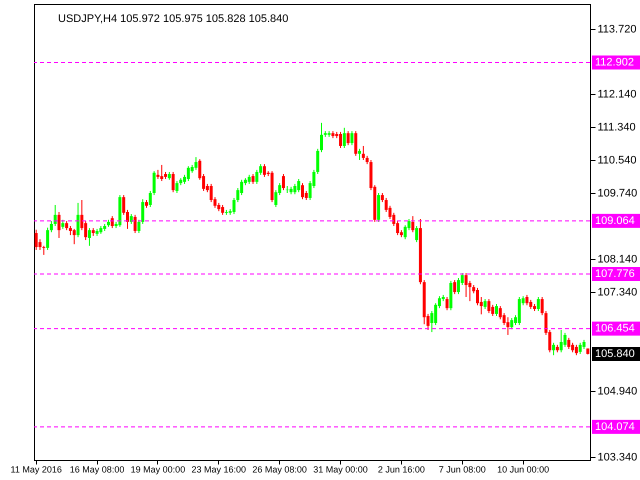 Image resolution: width=640 pixels, height=480 pixels. Describe the element at coordinates (617, 29) in the screenshot. I see `y-tick-label: 113.720` at that location.